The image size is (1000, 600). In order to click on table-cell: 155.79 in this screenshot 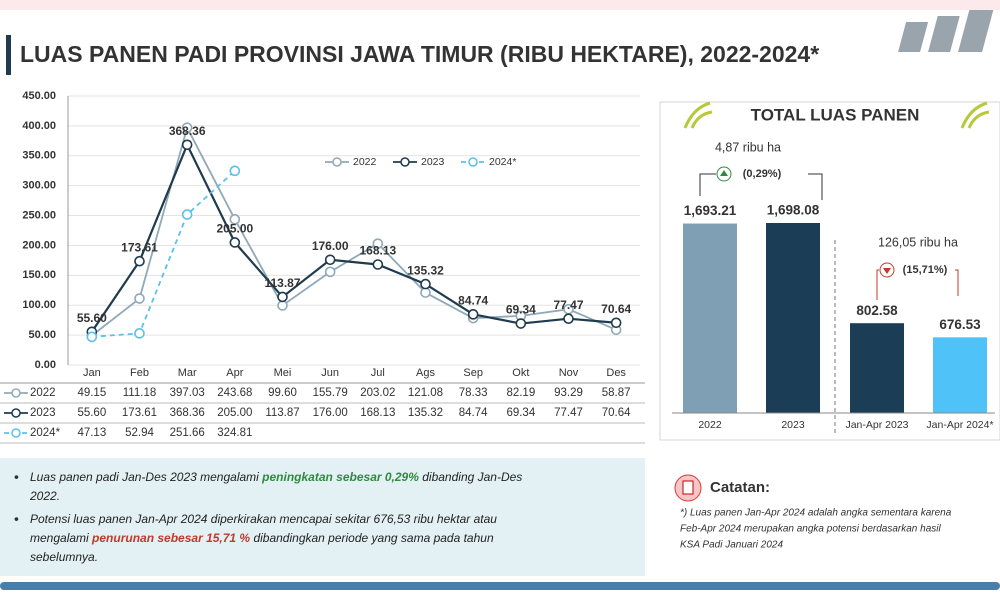, I will do `click(330, 393)`.